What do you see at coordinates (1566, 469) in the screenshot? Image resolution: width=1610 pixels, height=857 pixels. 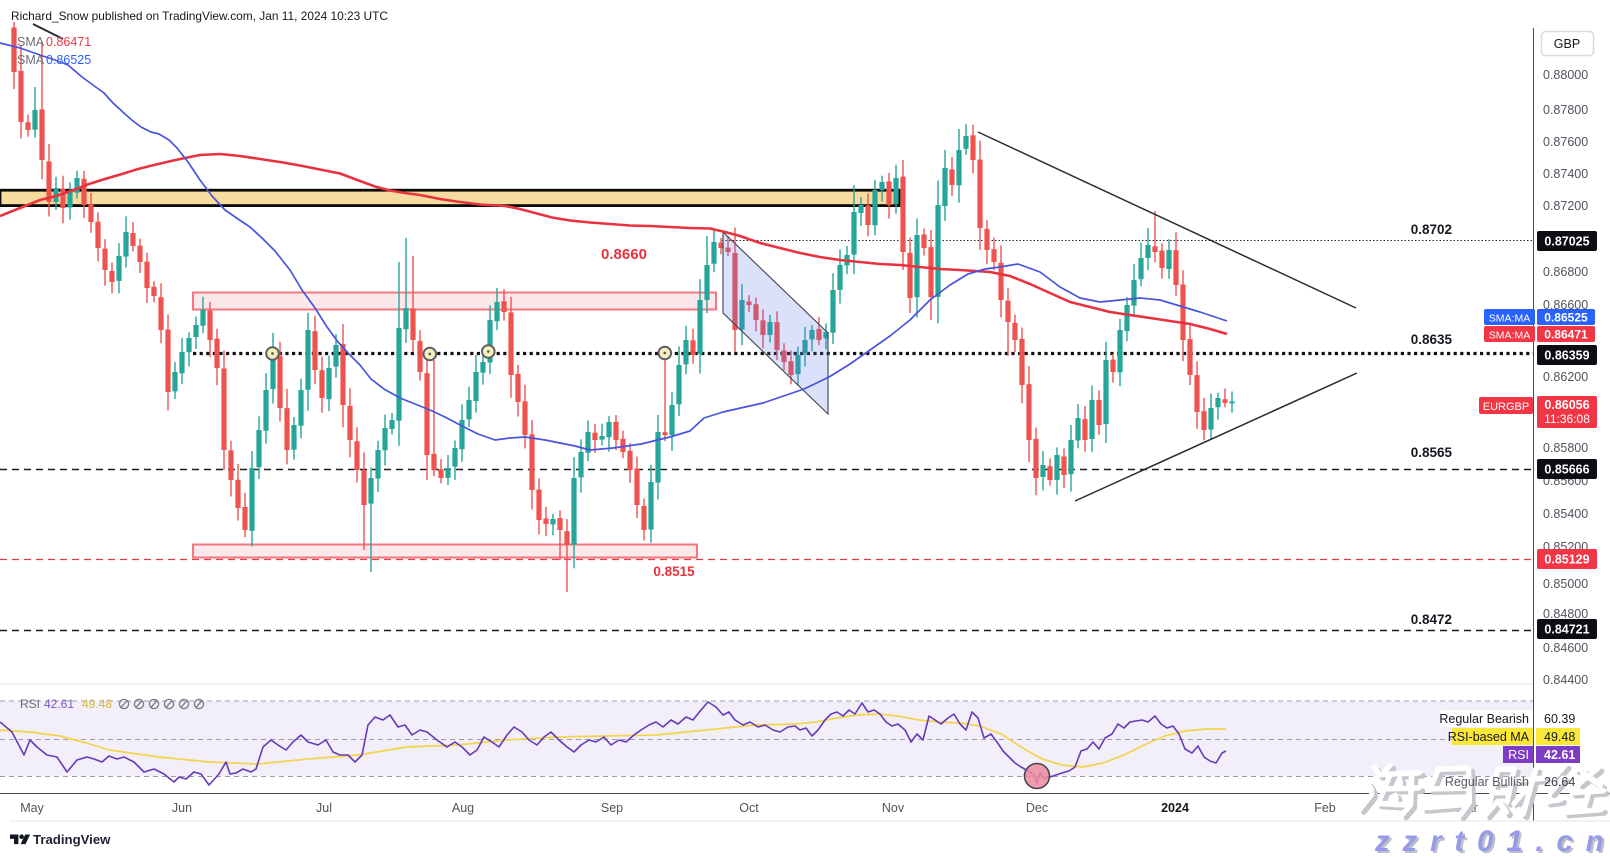 I see `svg-text: 0.85666` at bounding box center [1566, 469].